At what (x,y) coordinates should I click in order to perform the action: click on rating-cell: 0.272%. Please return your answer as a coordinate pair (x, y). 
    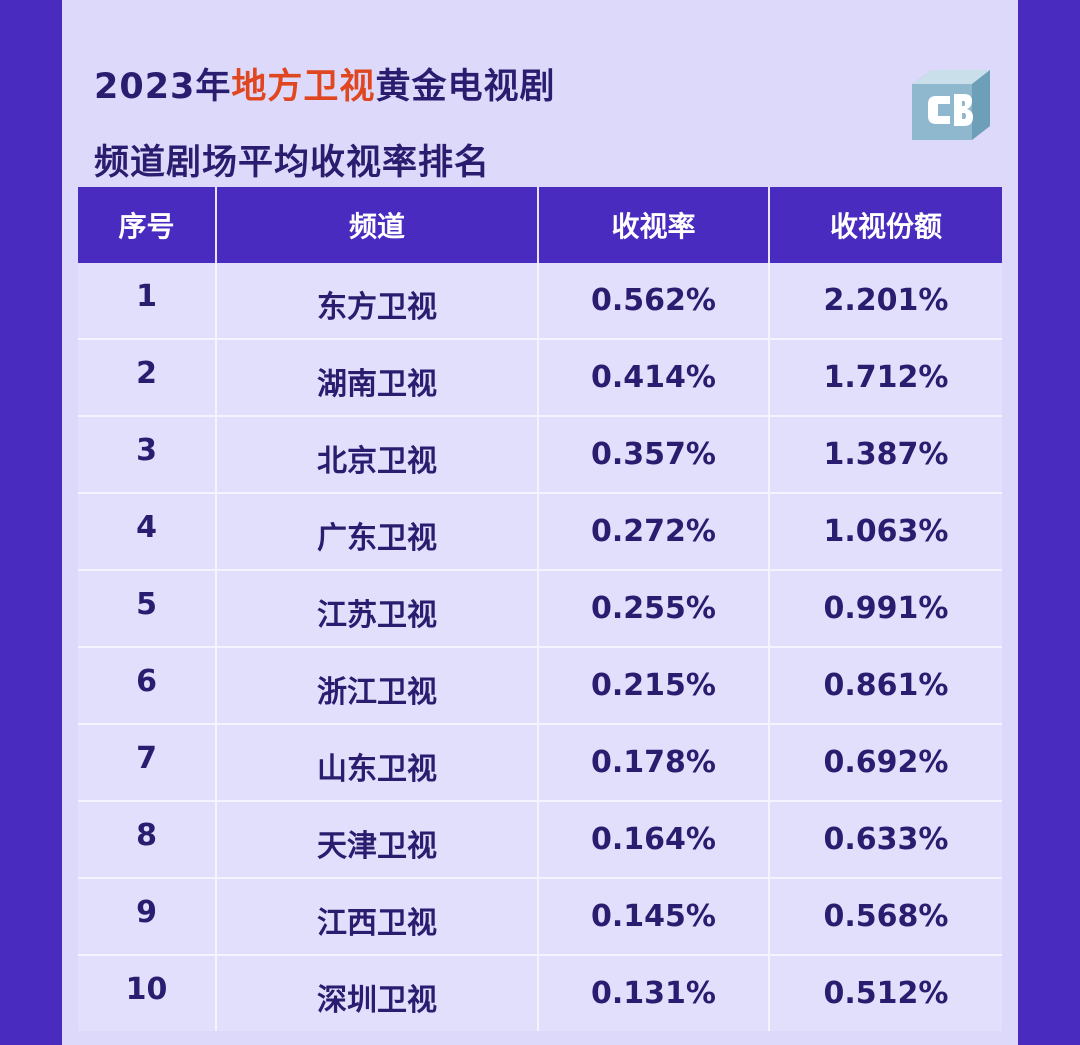
    Looking at the image, I should click on (654, 532).